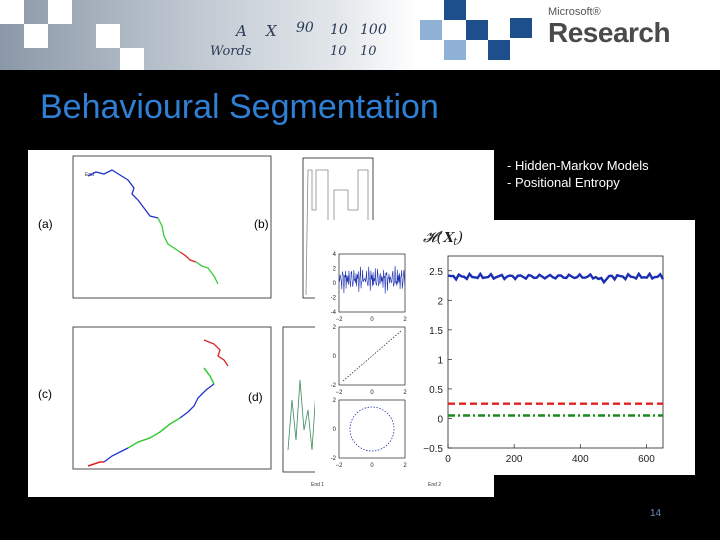  What do you see at coordinates (45, 224) in the screenshot?
I see `panel-label-a: (a)` at bounding box center [45, 224].